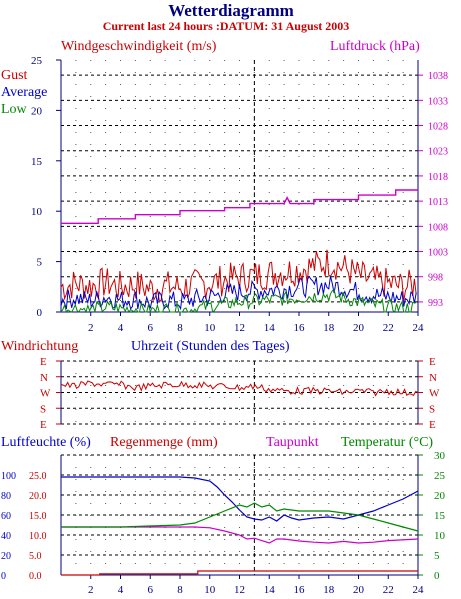 This screenshot has height=599, width=461. I want to click on humidity-chart-series, so click(240, 526).